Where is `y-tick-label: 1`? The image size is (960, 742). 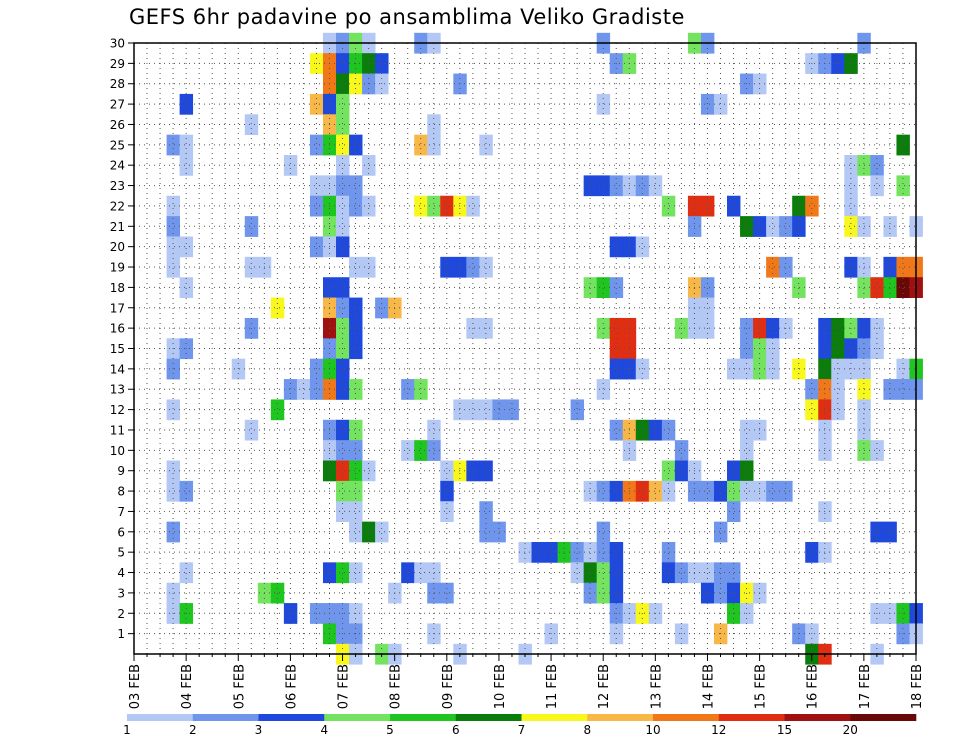 y-tick-label: 1 is located at coordinates (121, 634).